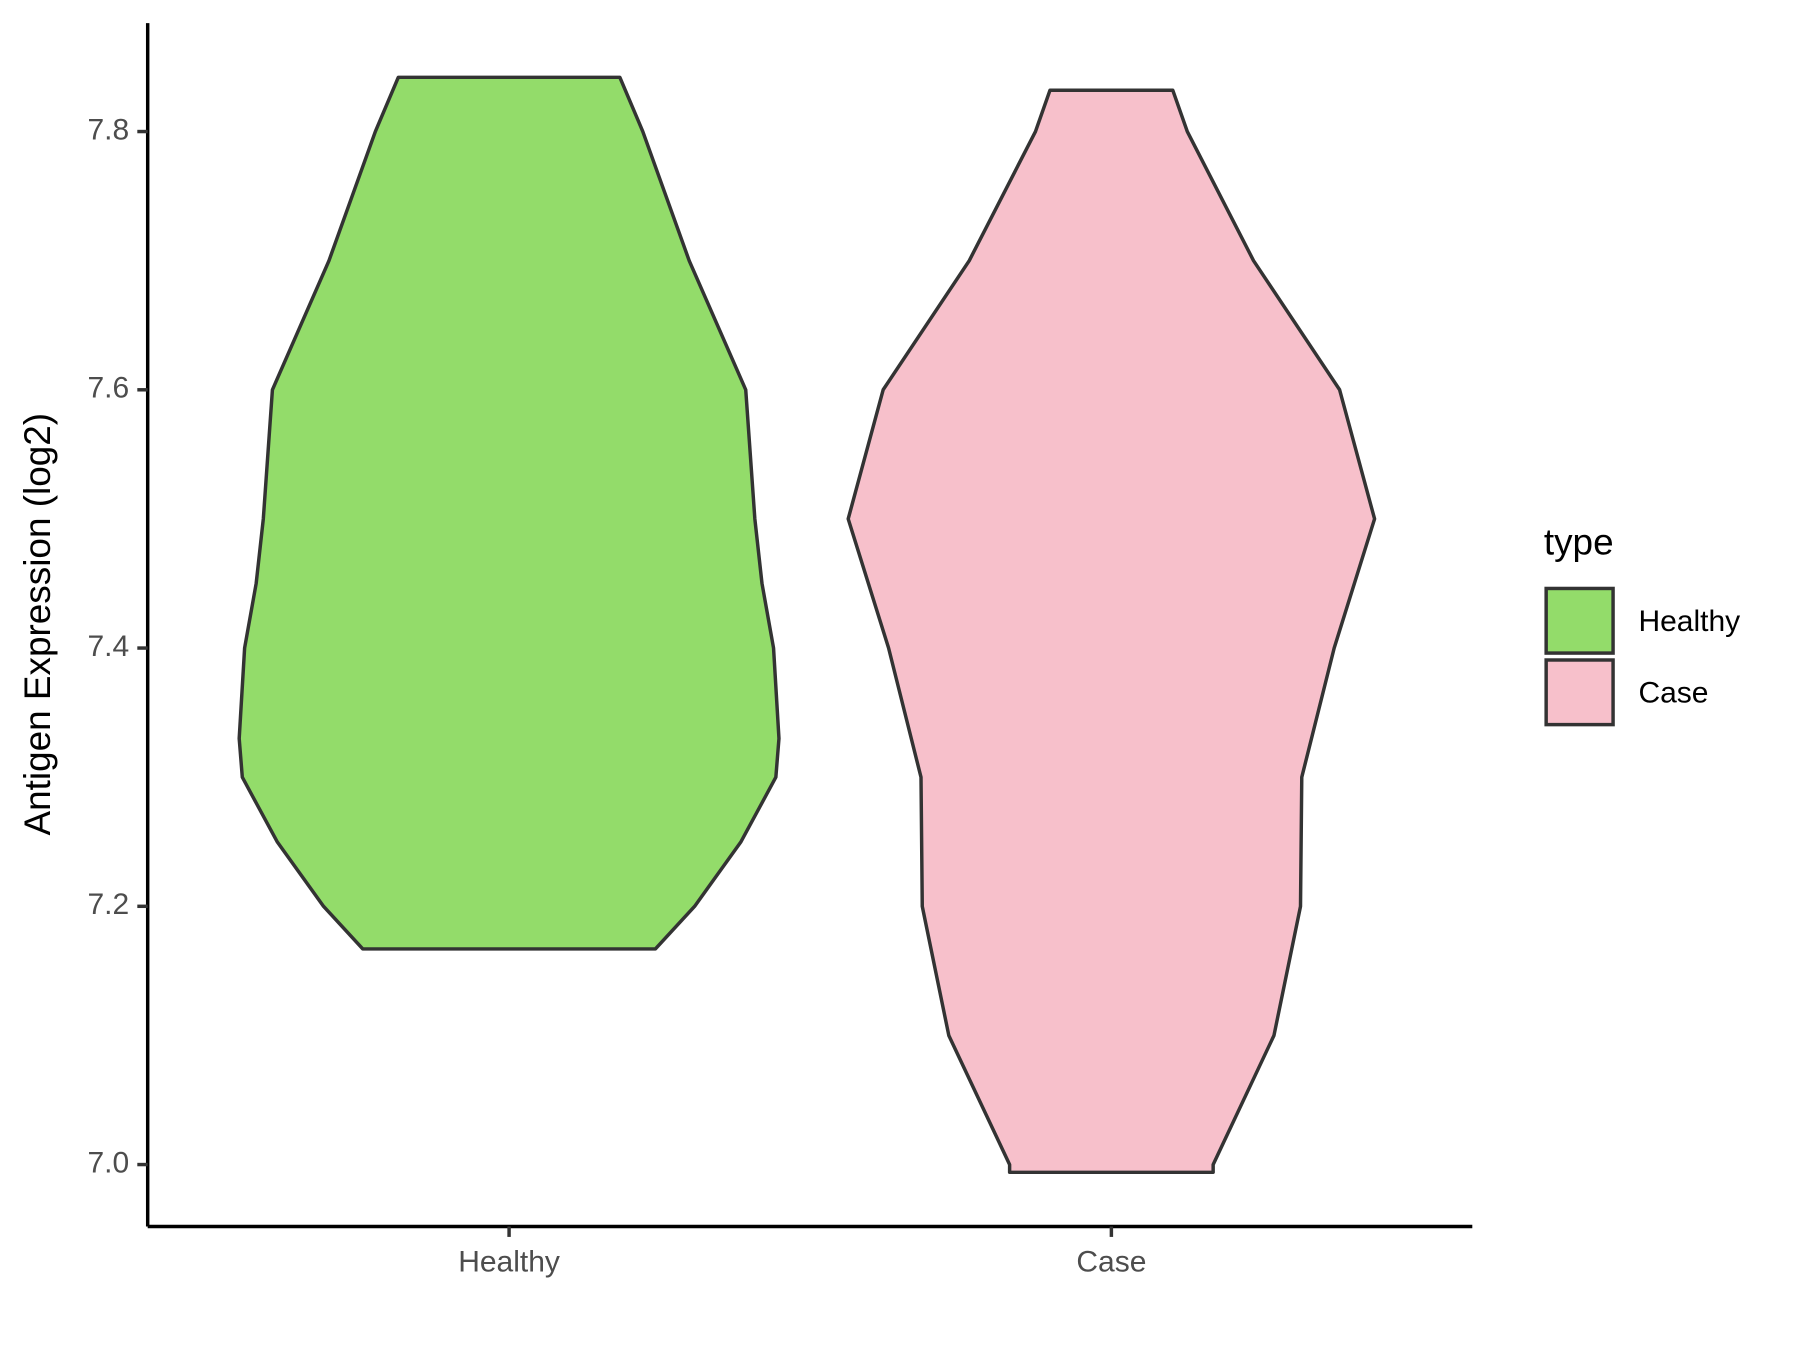  What do you see at coordinates (109, 1162) in the screenshot?
I see `y-tick-label: 7.0` at bounding box center [109, 1162].